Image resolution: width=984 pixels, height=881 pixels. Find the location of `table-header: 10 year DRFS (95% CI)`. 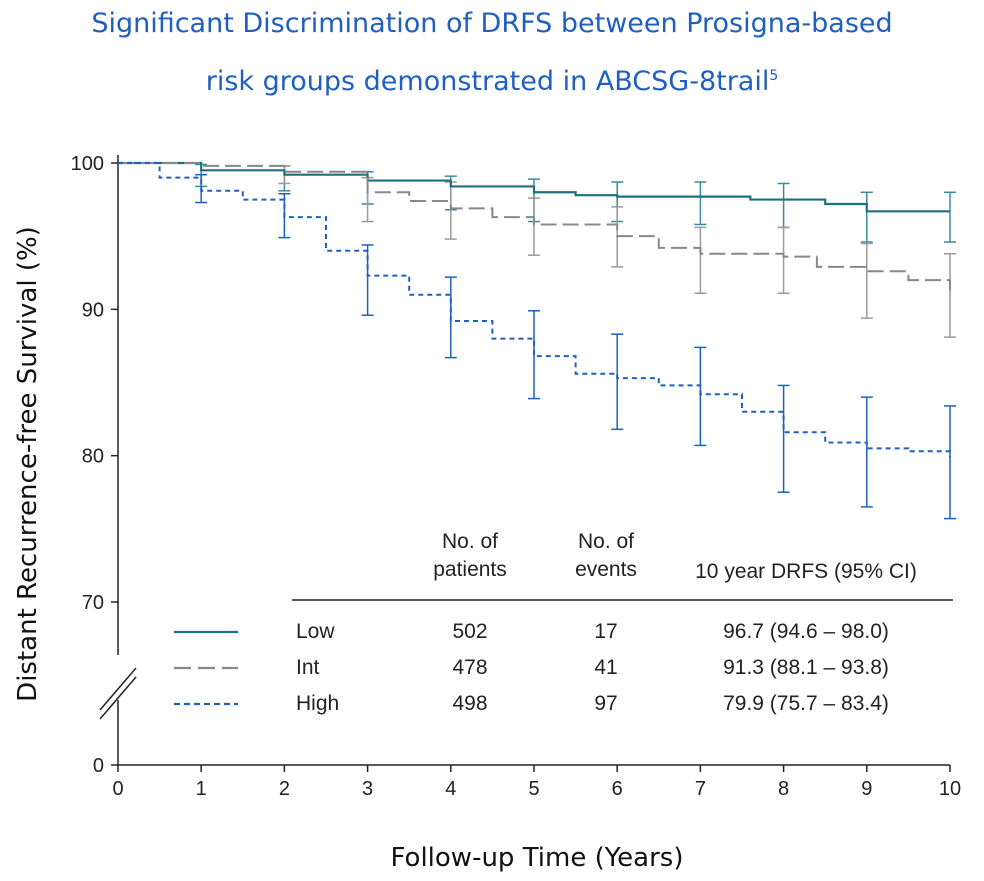

table-header: 10 year DRFS (95% CI) is located at coordinates (806, 571).